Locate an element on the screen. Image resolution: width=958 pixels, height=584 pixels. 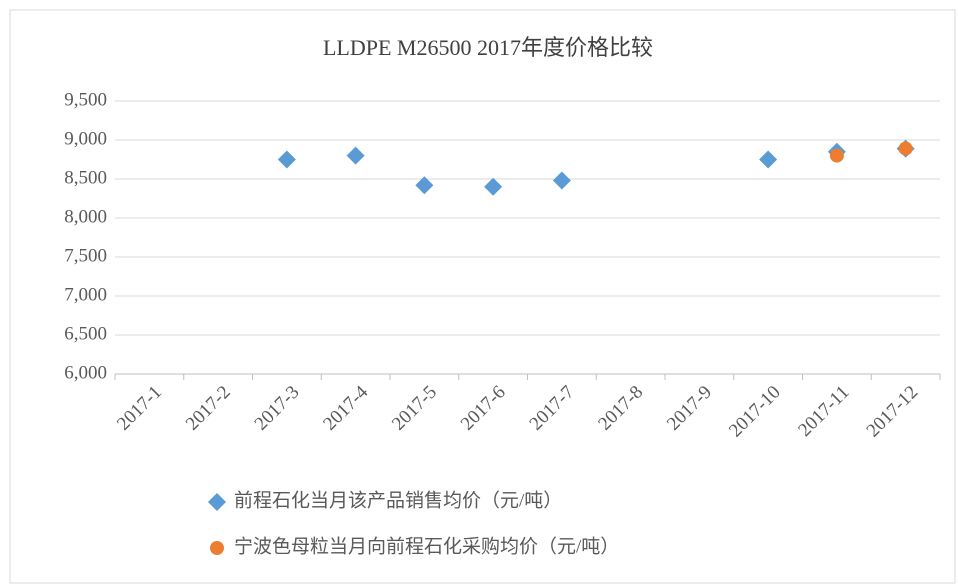
legend-label: 宁波色母粒当月向前程石化采购均价（元/吨） is located at coordinates (426, 546).